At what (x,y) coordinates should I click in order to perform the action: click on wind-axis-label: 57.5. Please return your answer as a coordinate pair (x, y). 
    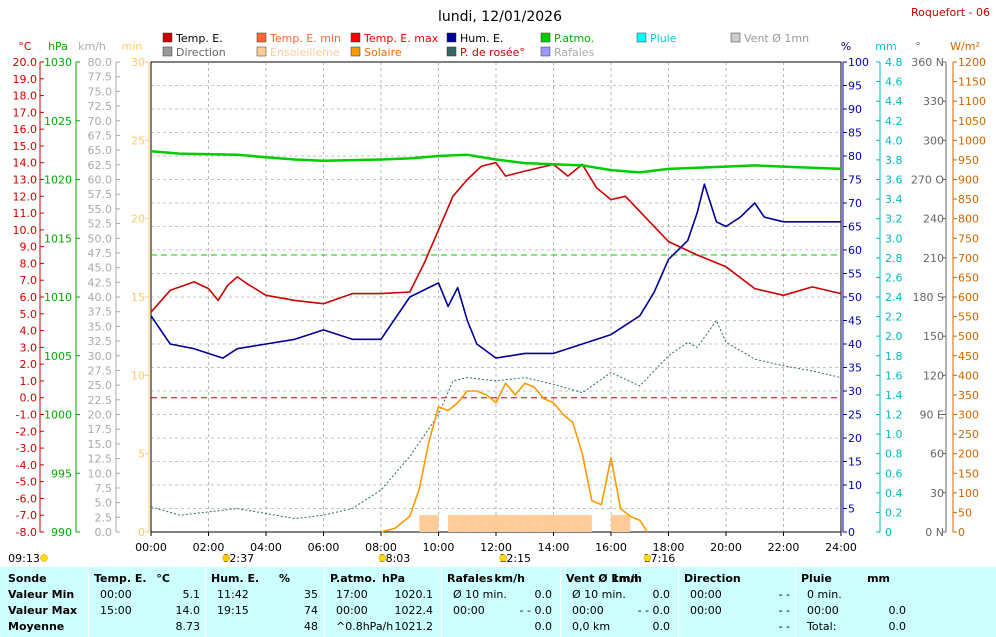
    Looking at the image, I should click on (100, 194).